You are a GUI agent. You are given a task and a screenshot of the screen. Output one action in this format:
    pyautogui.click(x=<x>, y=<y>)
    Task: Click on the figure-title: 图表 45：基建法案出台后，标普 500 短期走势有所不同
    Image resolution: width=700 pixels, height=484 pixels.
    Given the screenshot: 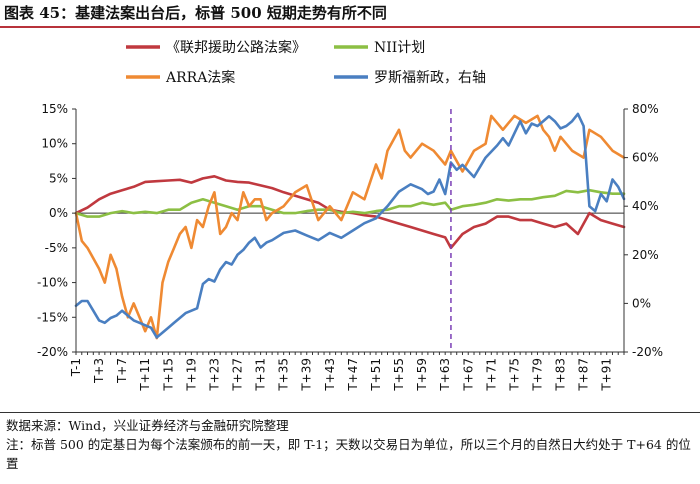 What is the action you would take?
    pyautogui.click(x=350, y=14)
    